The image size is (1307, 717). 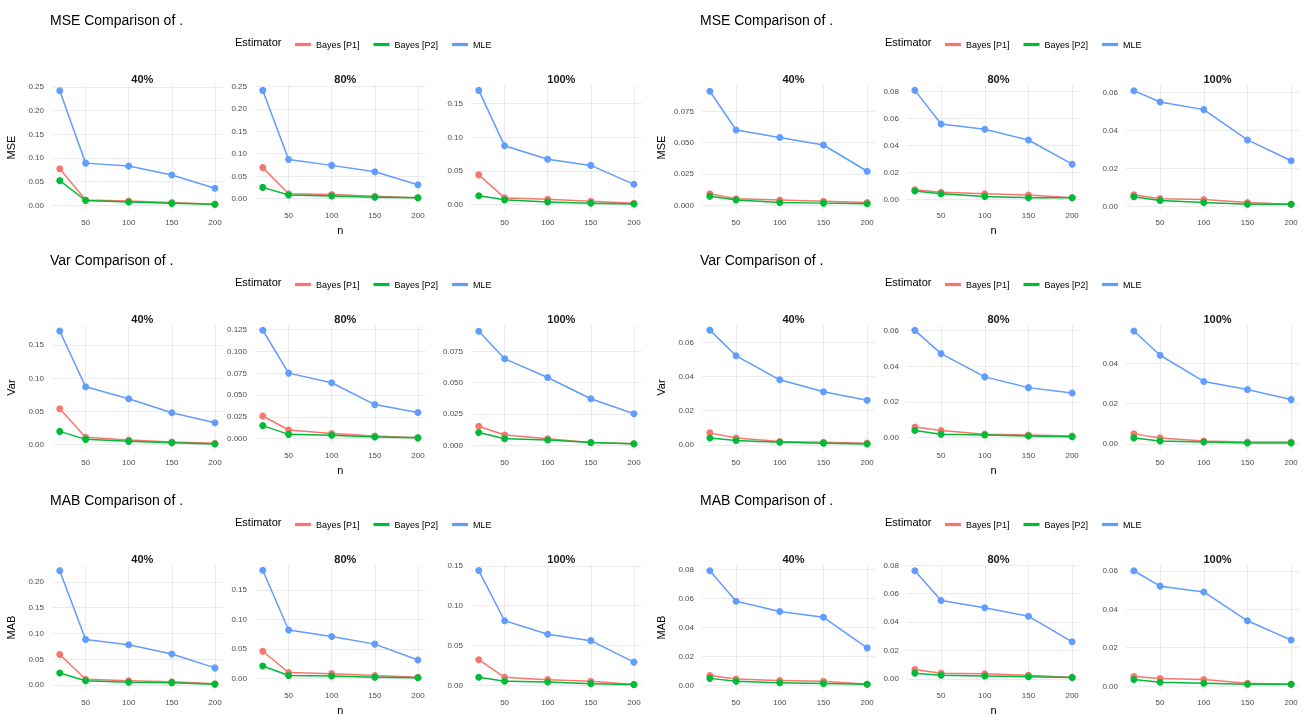 I want to click on y-tick-label: 0.125, so click(x=237, y=329).